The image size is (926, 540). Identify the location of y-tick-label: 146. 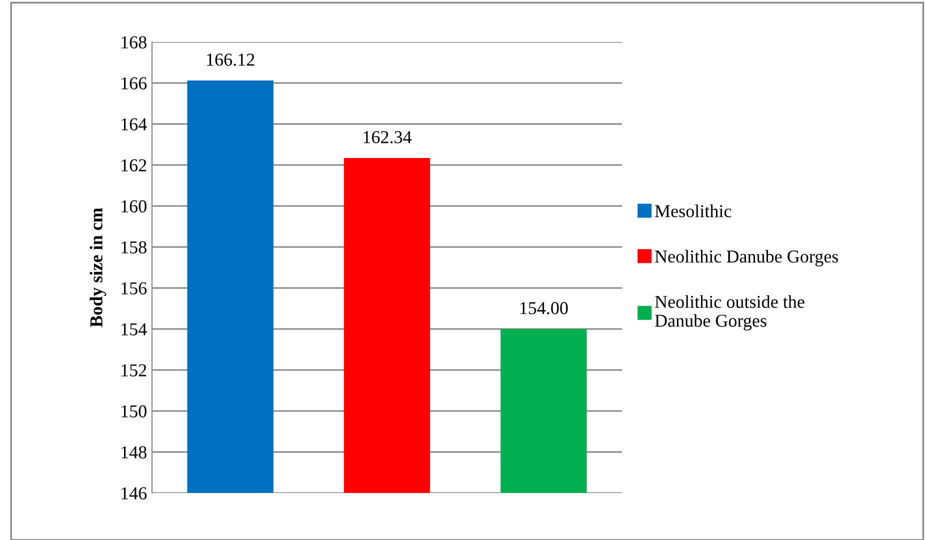
(134, 493).